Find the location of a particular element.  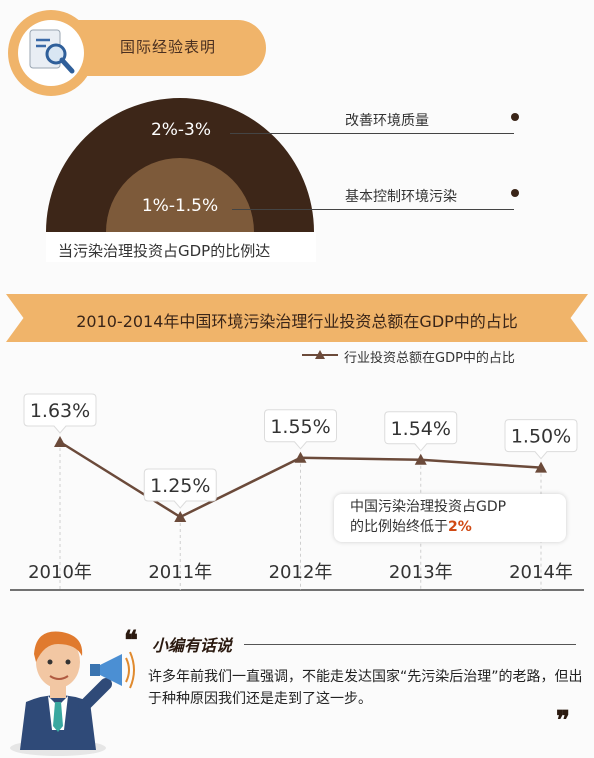

inner-note: 基本控制环境污染 is located at coordinates (401, 197).